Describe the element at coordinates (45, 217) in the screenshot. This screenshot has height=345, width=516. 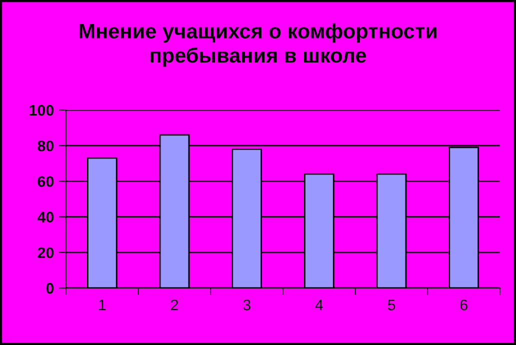
I see `y-tick-label: 40` at that location.